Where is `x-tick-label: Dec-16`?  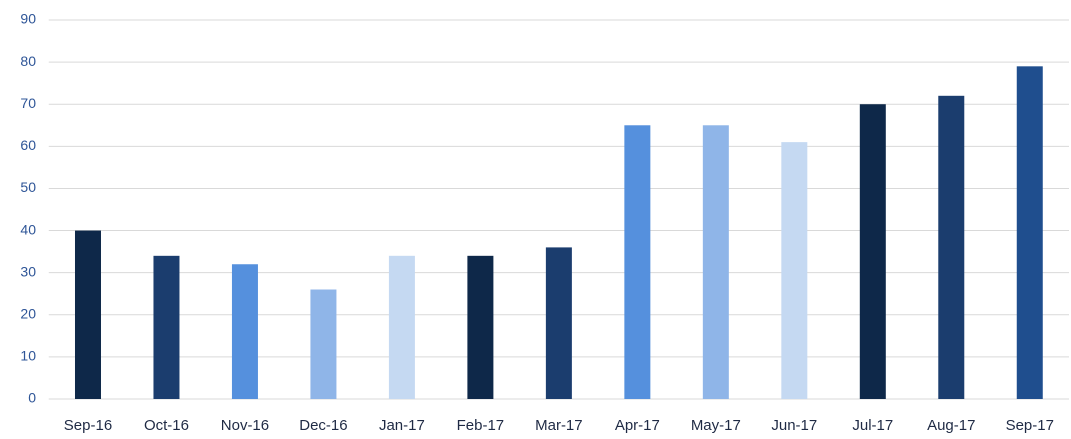 x-tick-label: Dec-16 is located at coordinates (323, 425).